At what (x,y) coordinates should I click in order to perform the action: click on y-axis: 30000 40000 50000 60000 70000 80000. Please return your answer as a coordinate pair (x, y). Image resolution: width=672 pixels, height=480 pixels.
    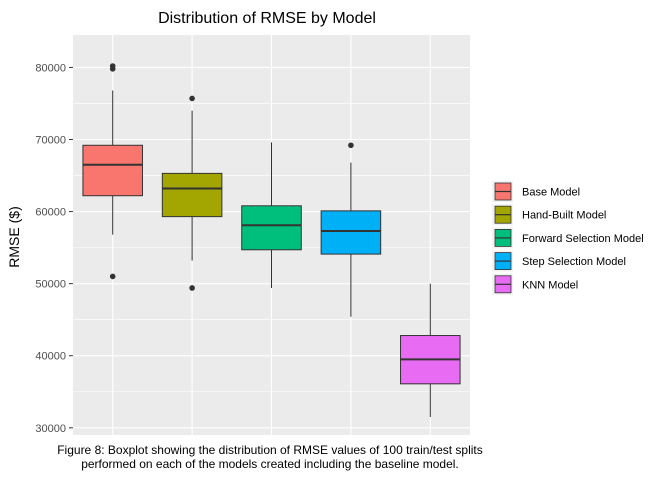
    Looking at the image, I should click on (54, 248).